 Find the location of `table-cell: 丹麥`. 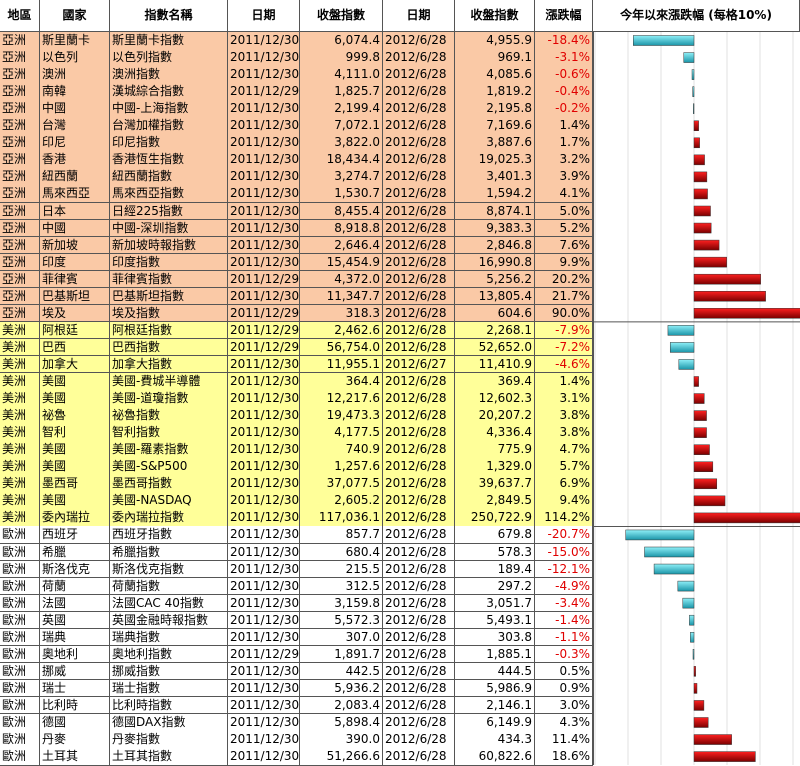

table-cell: 丹麥 is located at coordinates (75, 740).